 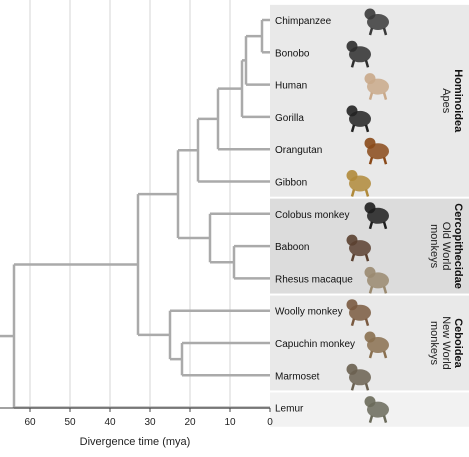 I want to click on clade-name: Hominoidea, so click(x=458, y=101).